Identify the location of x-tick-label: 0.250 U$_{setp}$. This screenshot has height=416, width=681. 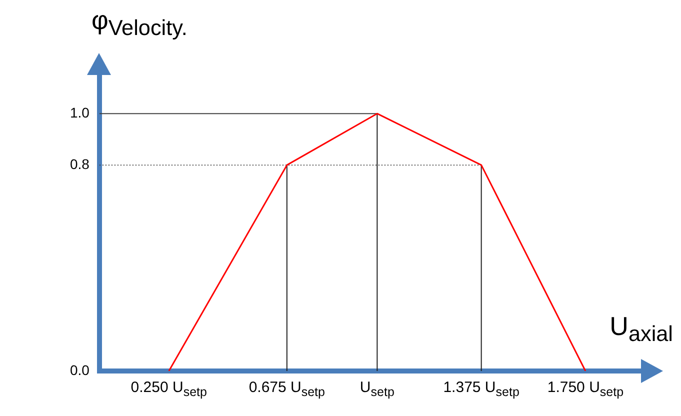
(169, 389).